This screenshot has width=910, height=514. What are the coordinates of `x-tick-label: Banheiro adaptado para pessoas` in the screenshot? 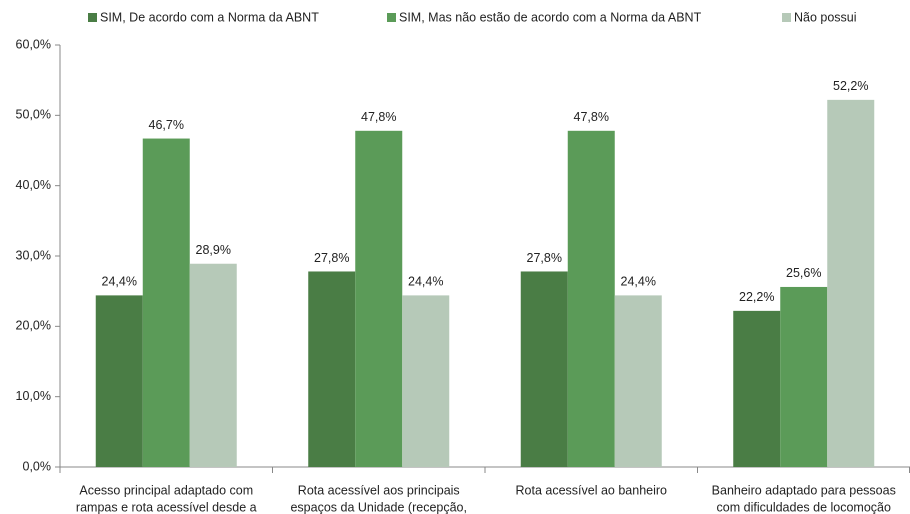 It's located at (804, 490).